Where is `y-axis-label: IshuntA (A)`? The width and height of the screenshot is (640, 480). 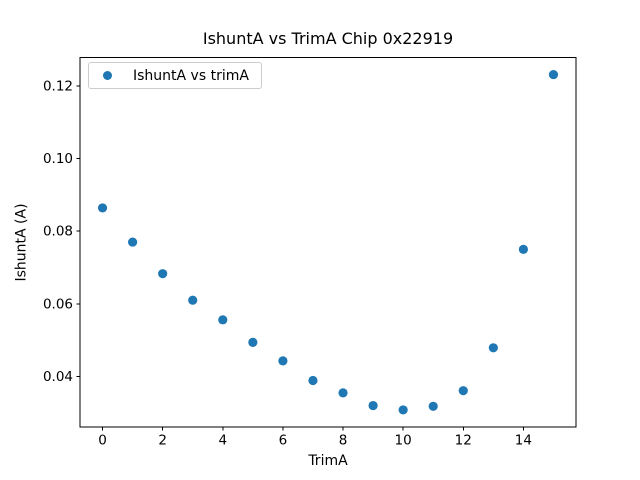
y-axis-label: IshuntA (A) is located at coordinates (21, 242).